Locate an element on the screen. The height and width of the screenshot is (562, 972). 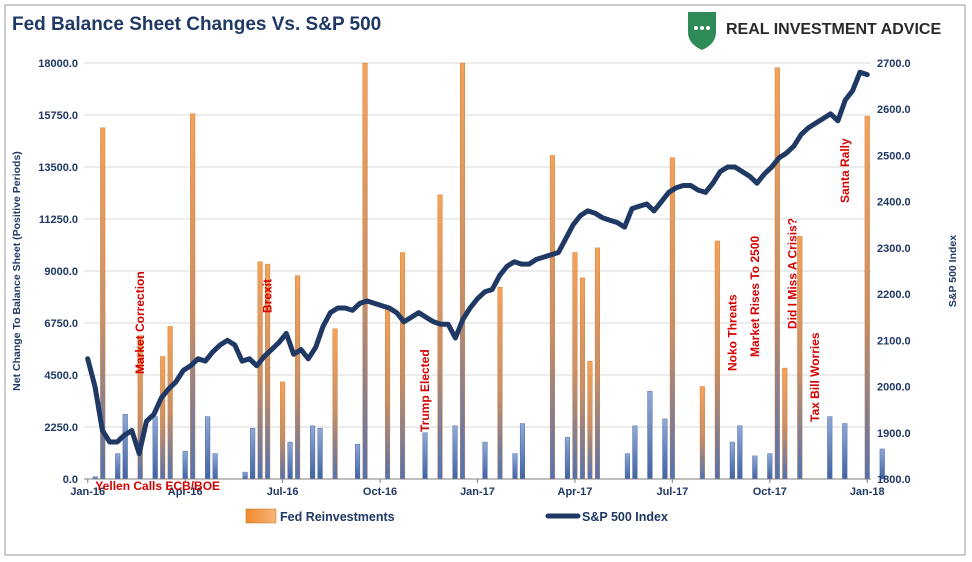
x-tick-label: Jan-18 is located at coordinates (867, 492).